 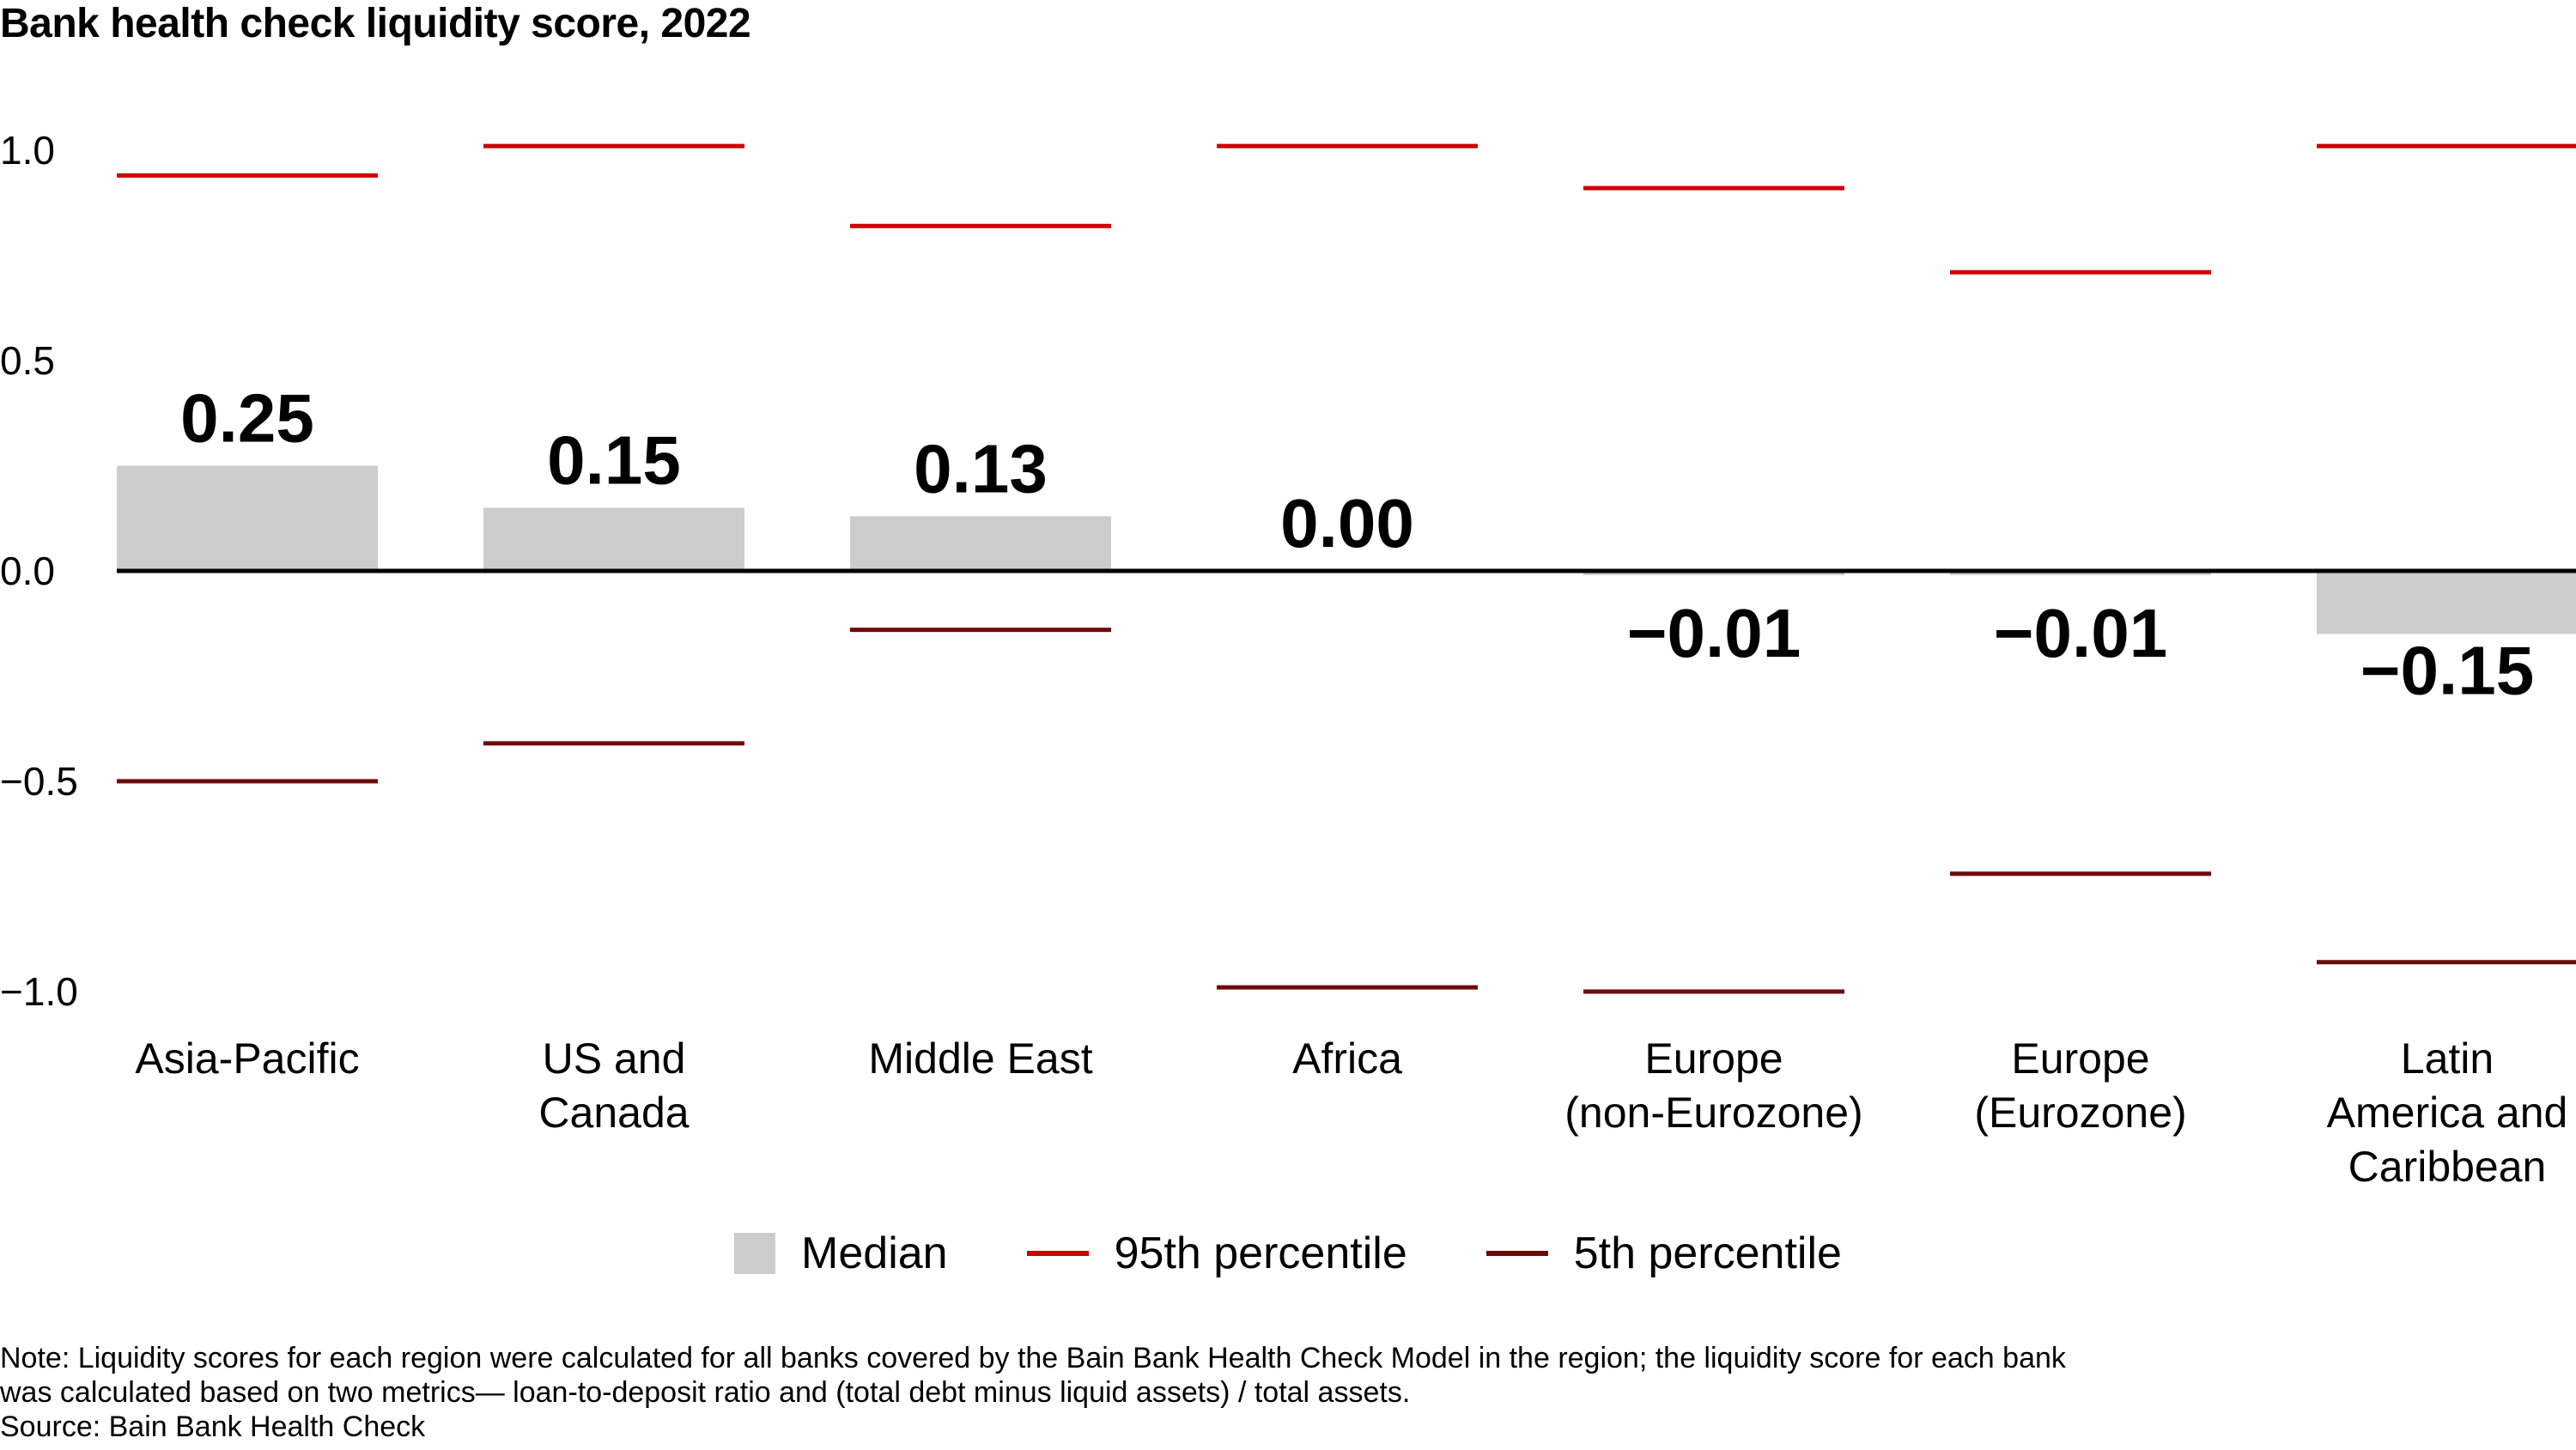 I want to click on category-label: Africa, so click(x=1347, y=1058).